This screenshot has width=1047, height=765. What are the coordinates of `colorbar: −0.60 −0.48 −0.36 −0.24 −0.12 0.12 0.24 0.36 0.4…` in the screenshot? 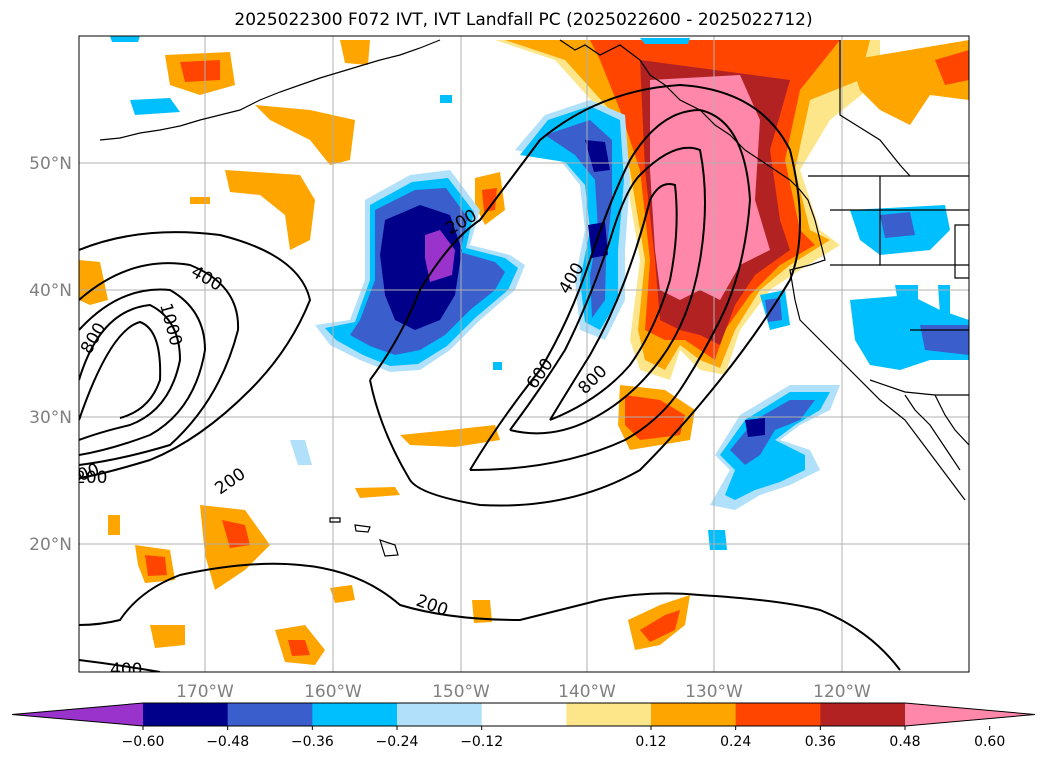 It's located at (523, 726).